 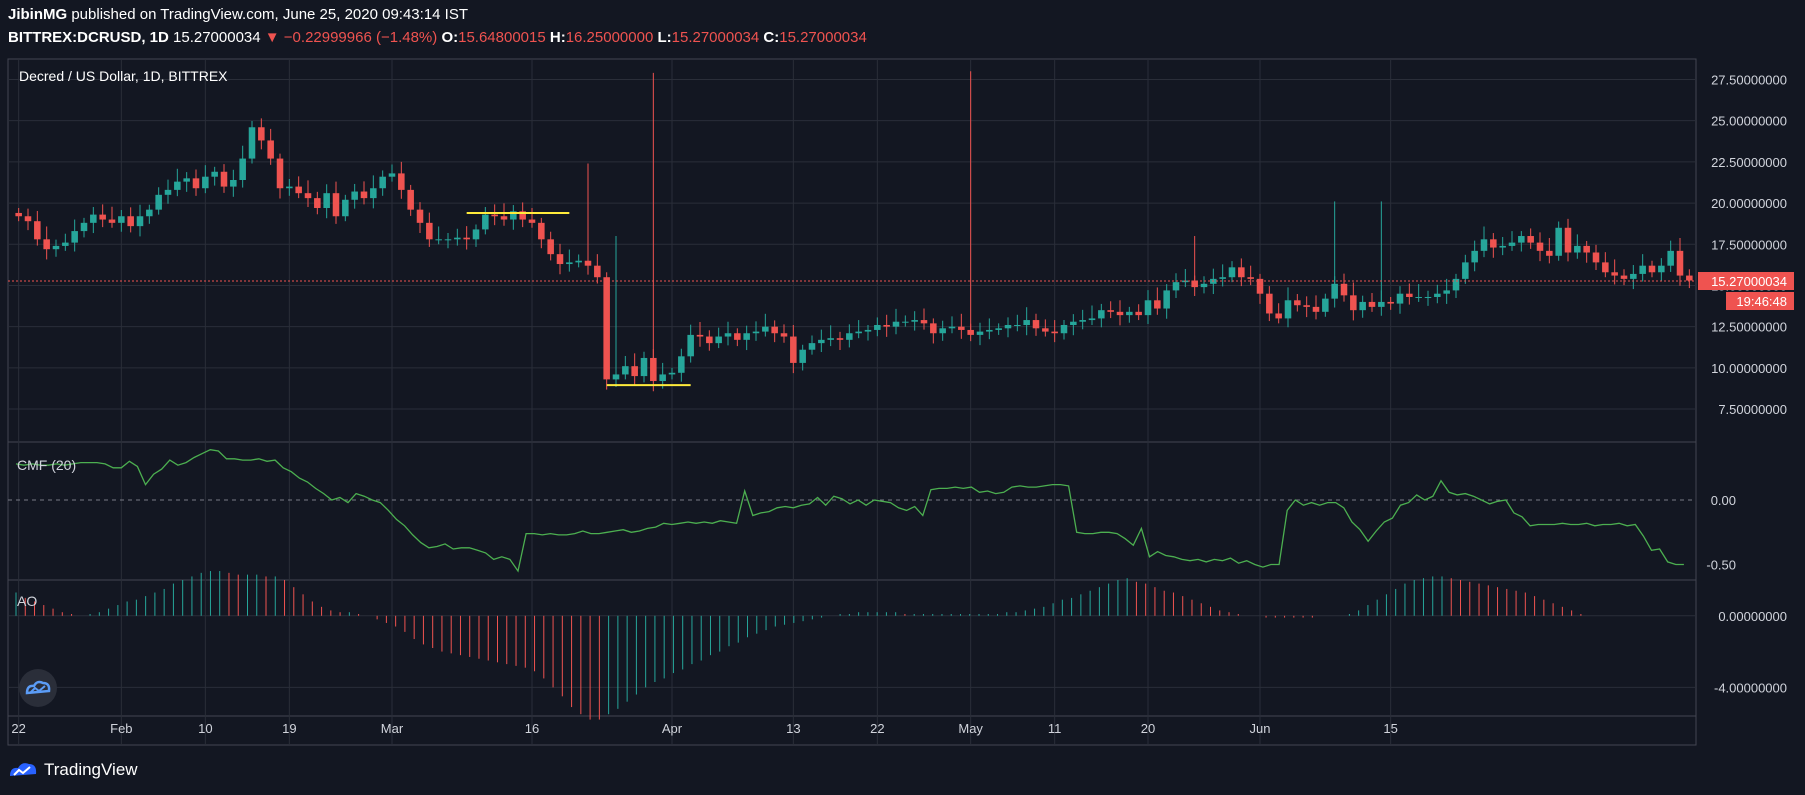 I want to click on low-label: L:, so click(x=664, y=37).